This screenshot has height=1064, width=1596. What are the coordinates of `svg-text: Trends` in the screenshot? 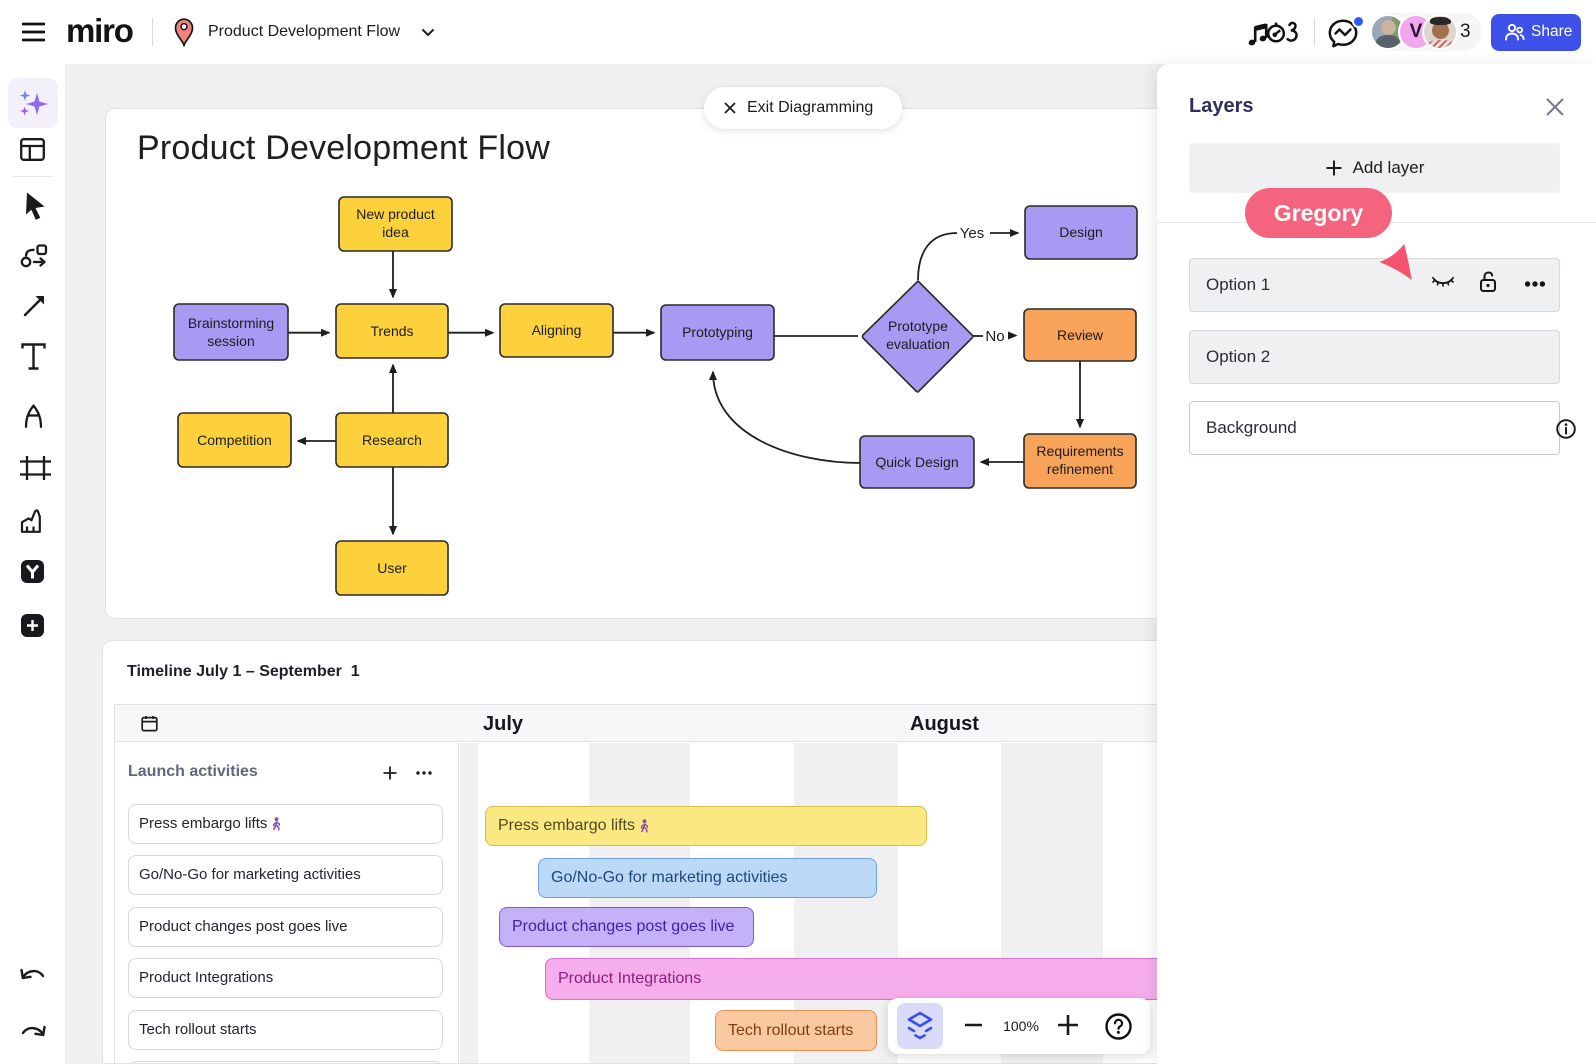 It's located at (391, 331).